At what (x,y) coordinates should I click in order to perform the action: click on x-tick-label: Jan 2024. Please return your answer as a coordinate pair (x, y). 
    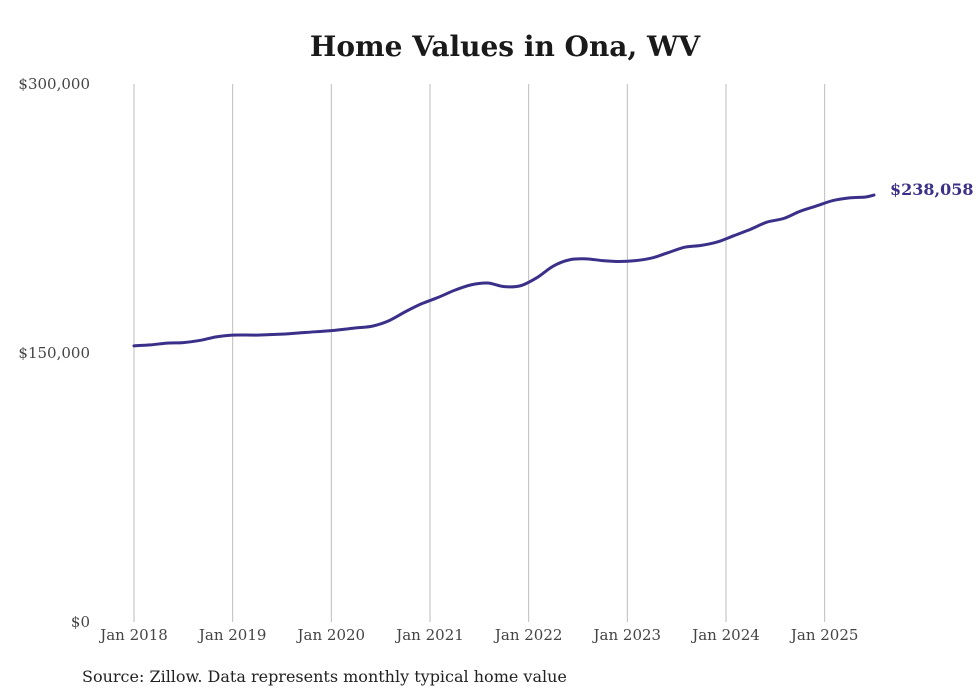
    Looking at the image, I should click on (725, 635).